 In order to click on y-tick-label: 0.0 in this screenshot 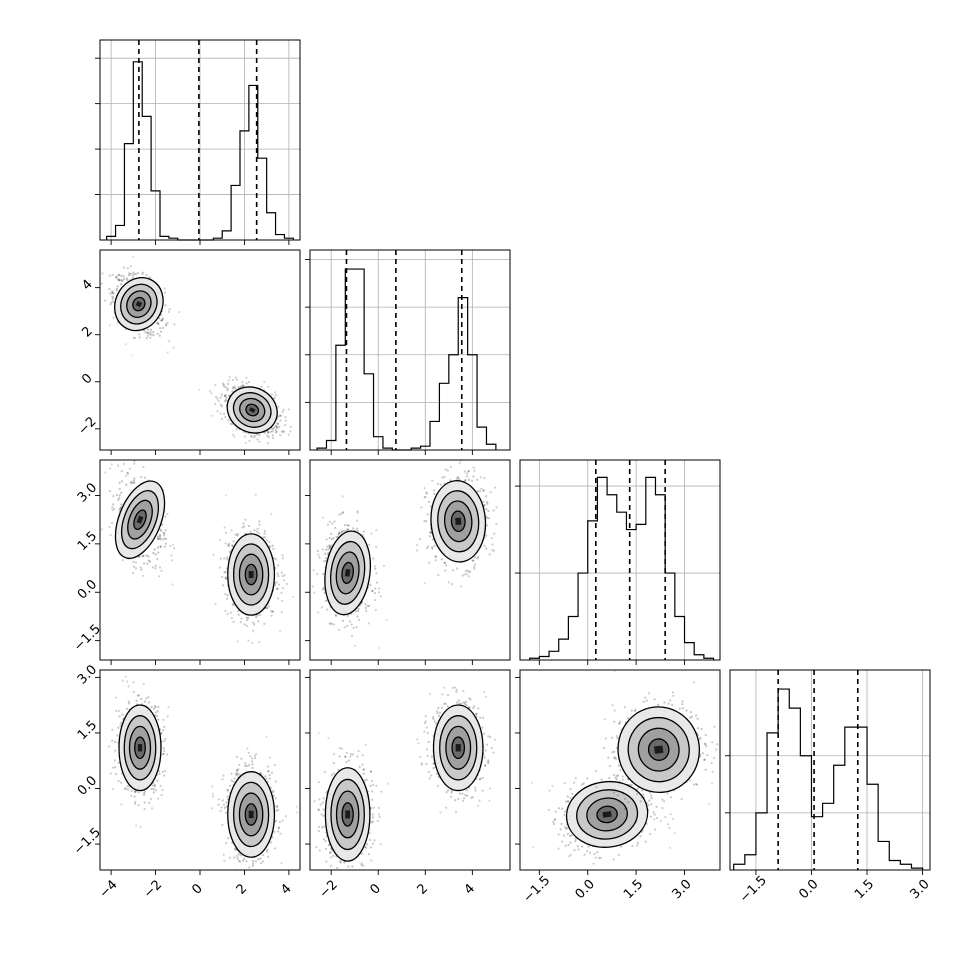, I will do `click(87, 589)`.